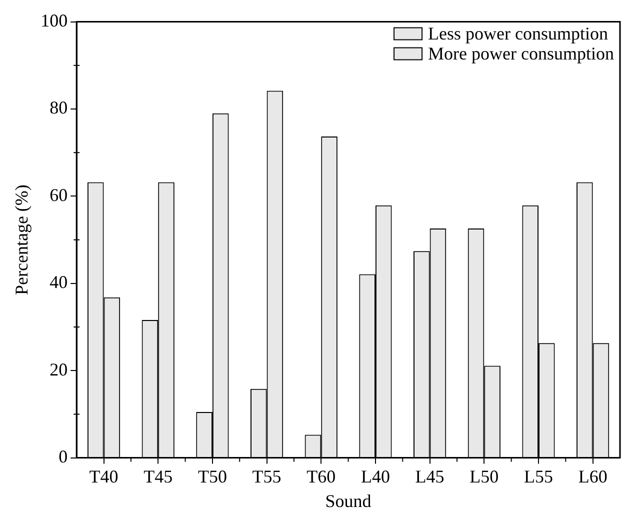 This screenshot has height=521, width=634. What do you see at coordinates (484, 476) in the screenshot?
I see `x-tick-label: L50` at bounding box center [484, 476].